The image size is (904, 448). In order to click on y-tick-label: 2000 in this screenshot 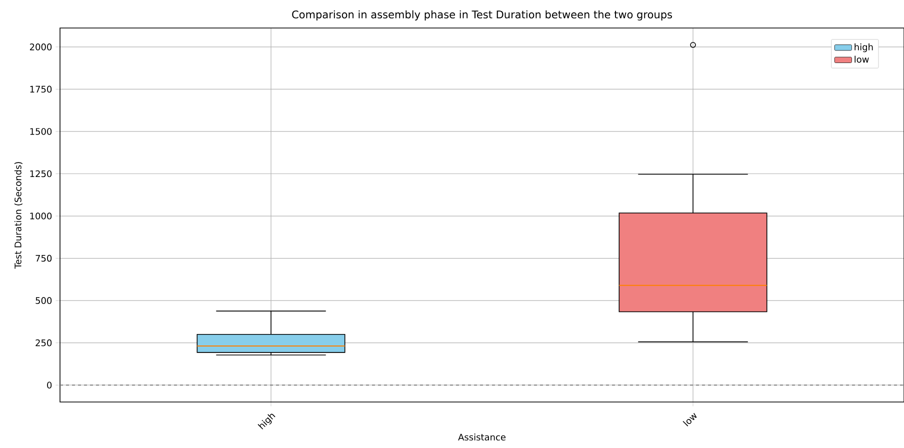, I will do `click(41, 47)`.